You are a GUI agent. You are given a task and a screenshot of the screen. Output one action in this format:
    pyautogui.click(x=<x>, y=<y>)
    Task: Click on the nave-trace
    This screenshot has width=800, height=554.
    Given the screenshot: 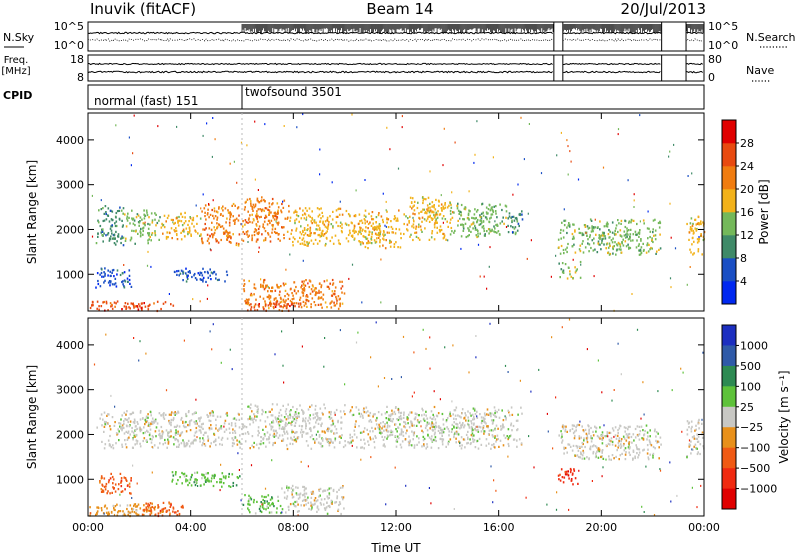 What is the action you would take?
    pyautogui.click(x=395, y=72)
    